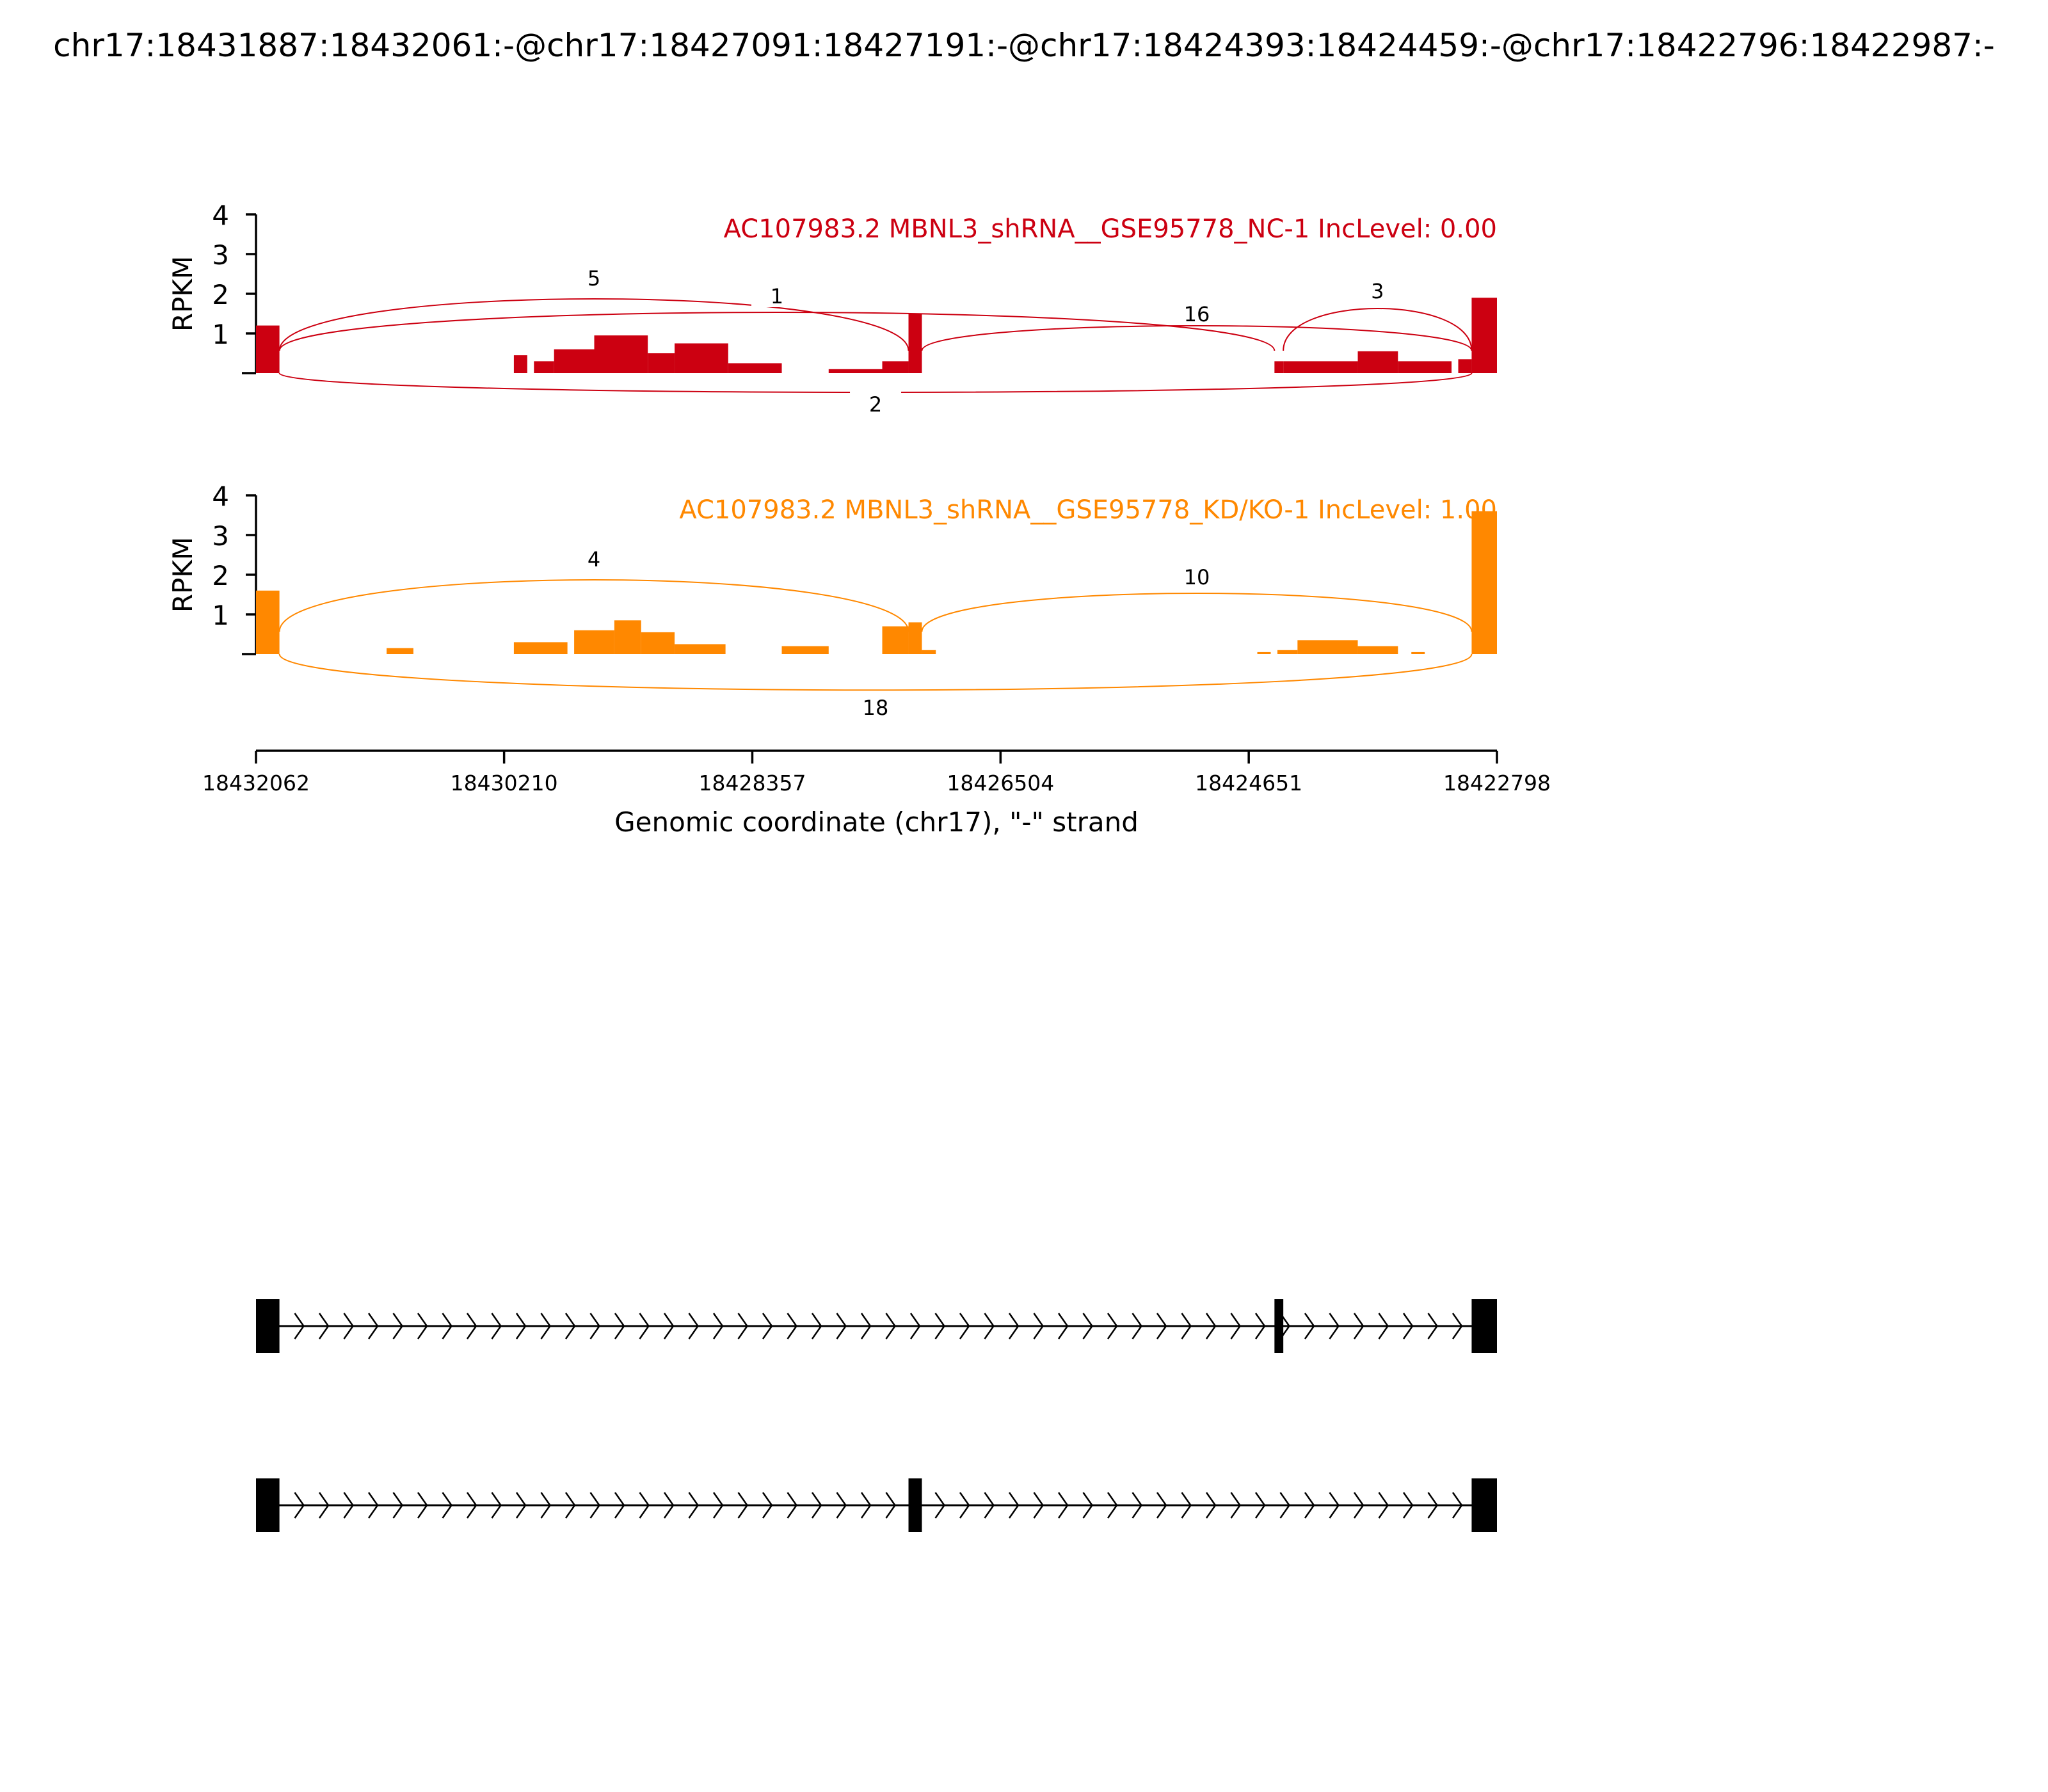 Image resolution: width=2048 pixels, height=1792 pixels. I want to click on y-tick-label: 2, so click(220, 294).